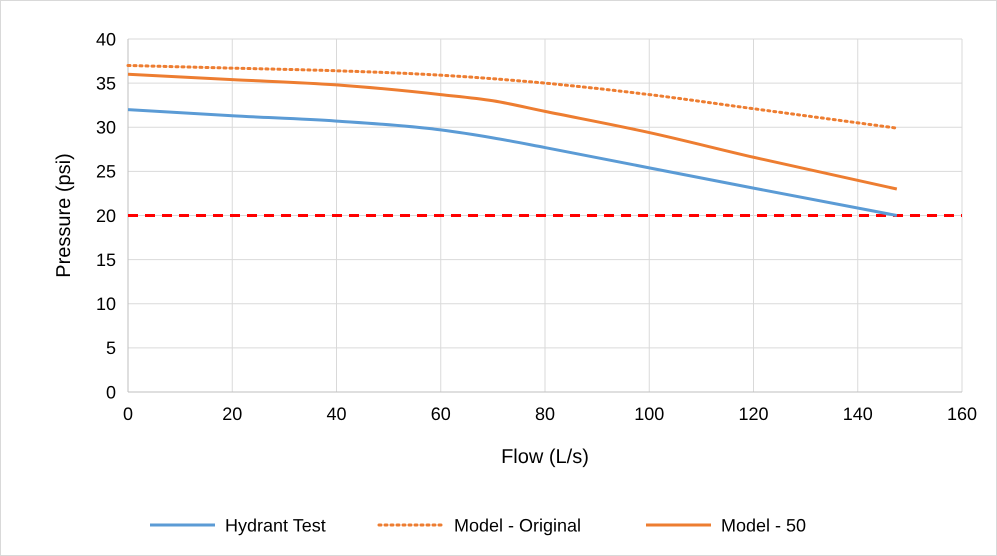 This screenshot has width=997, height=556. What do you see at coordinates (962, 414) in the screenshot?
I see `x-tick-label: 160` at bounding box center [962, 414].